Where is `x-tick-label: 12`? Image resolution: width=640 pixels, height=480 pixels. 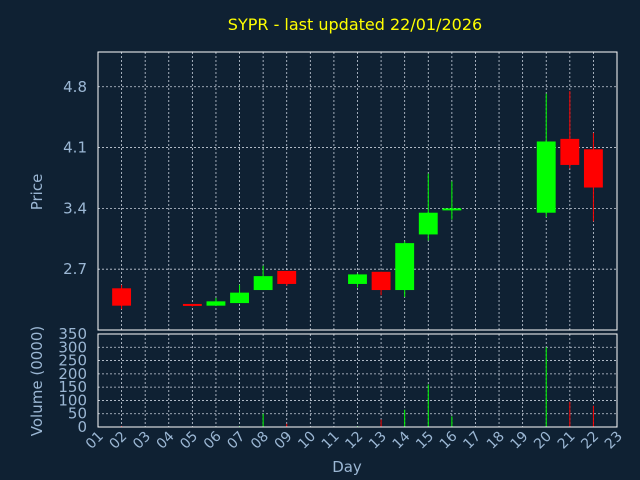
x-tick-label: 12 is located at coordinates (354, 441).